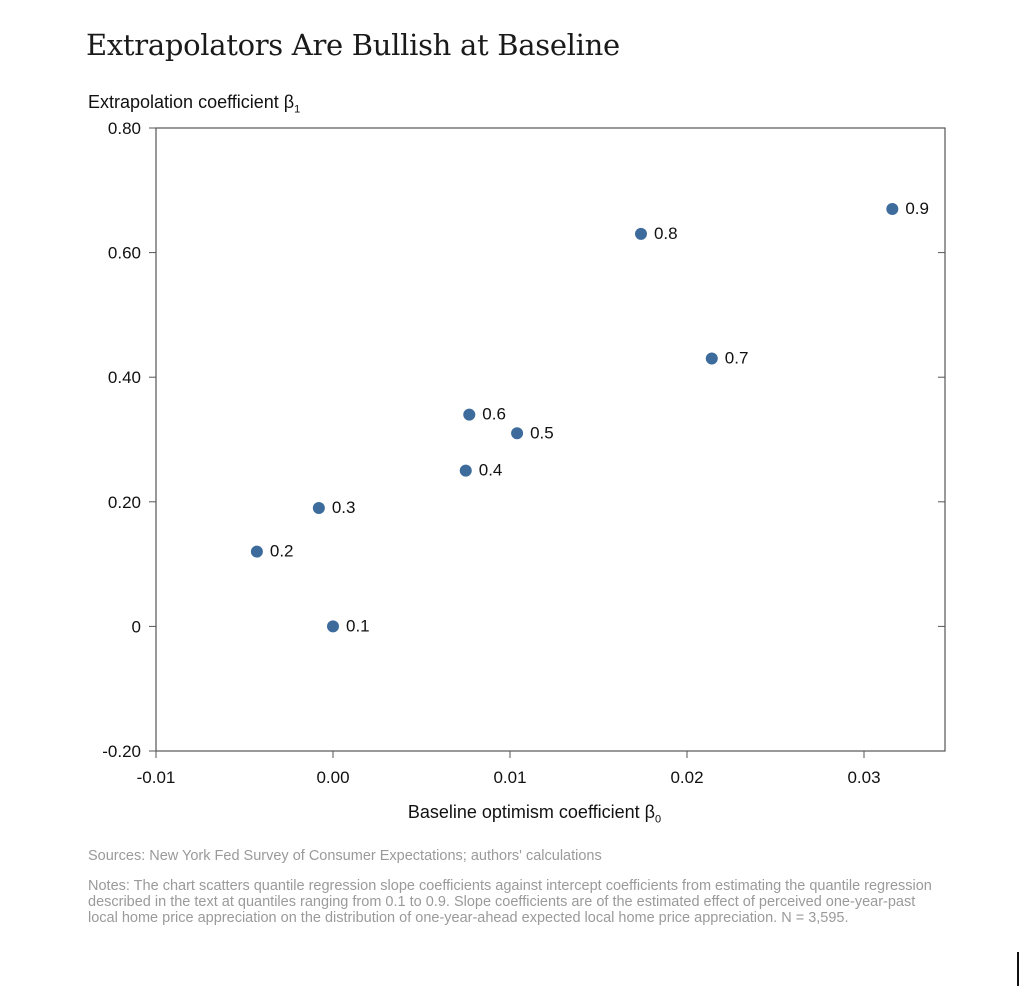 Image resolution: width=1024 pixels, height=1007 pixels. Describe the element at coordinates (136, 626) in the screenshot. I see `y-tick-label: 0` at that location.